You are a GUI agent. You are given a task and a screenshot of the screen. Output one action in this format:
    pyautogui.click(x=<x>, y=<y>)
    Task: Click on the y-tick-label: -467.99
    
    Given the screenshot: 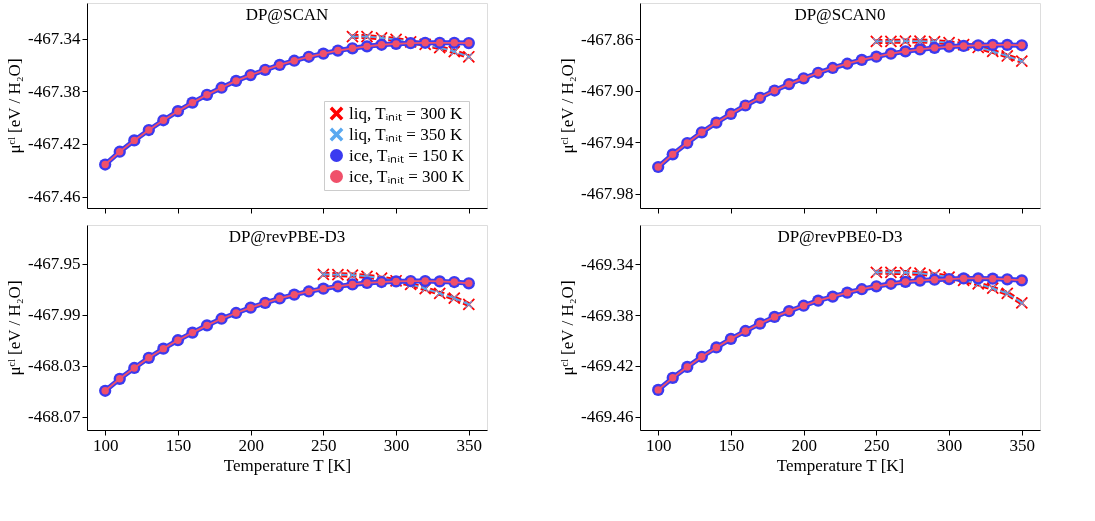 What is the action you would take?
    pyautogui.click(x=54, y=315)
    